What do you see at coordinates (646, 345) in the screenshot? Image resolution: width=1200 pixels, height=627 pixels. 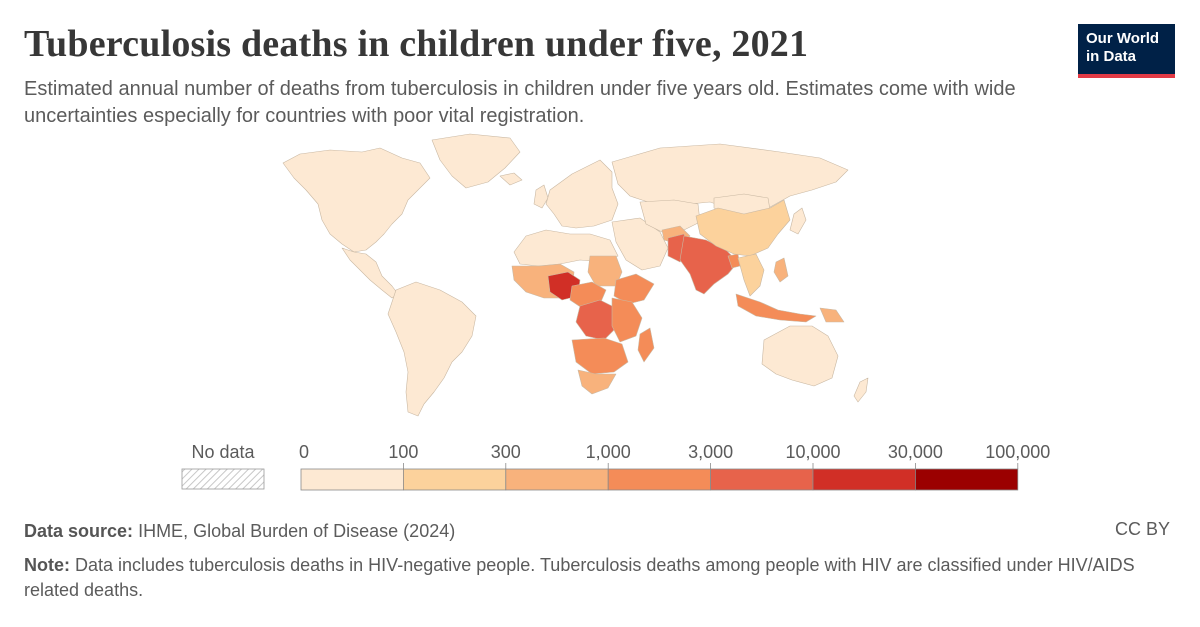 I see `region-madagascar` at bounding box center [646, 345].